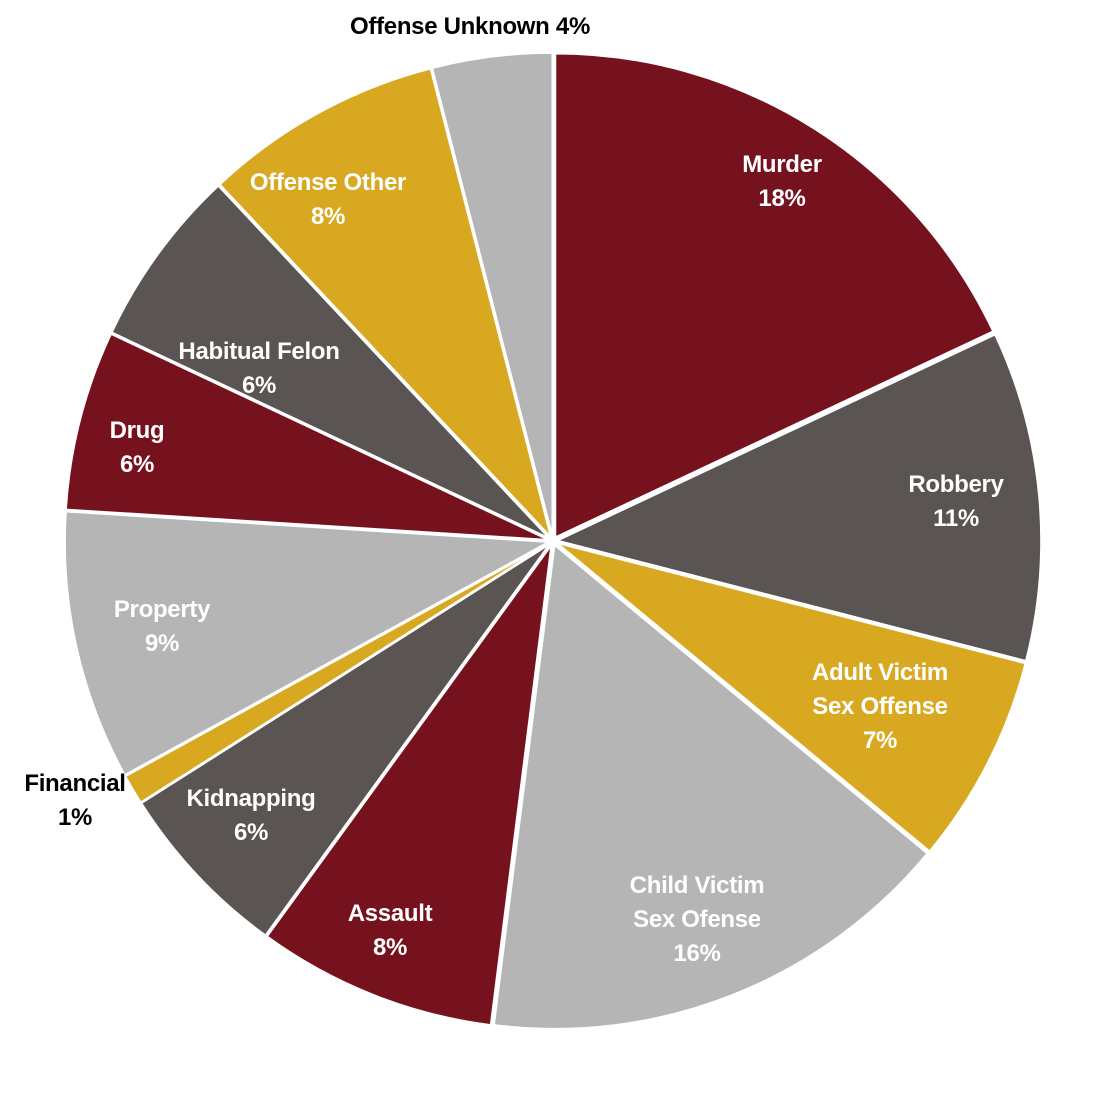 This screenshot has width=1109, height=1095. I want to click on slice-label-line: Offense Other, so click(328, 182).